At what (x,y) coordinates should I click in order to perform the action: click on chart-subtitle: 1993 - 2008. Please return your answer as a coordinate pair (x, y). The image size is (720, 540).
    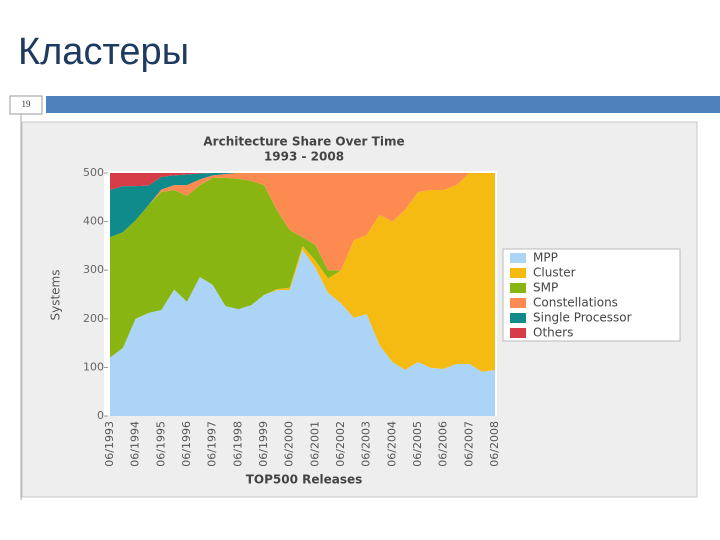
    Looking at the image, I should click on (304, 157).